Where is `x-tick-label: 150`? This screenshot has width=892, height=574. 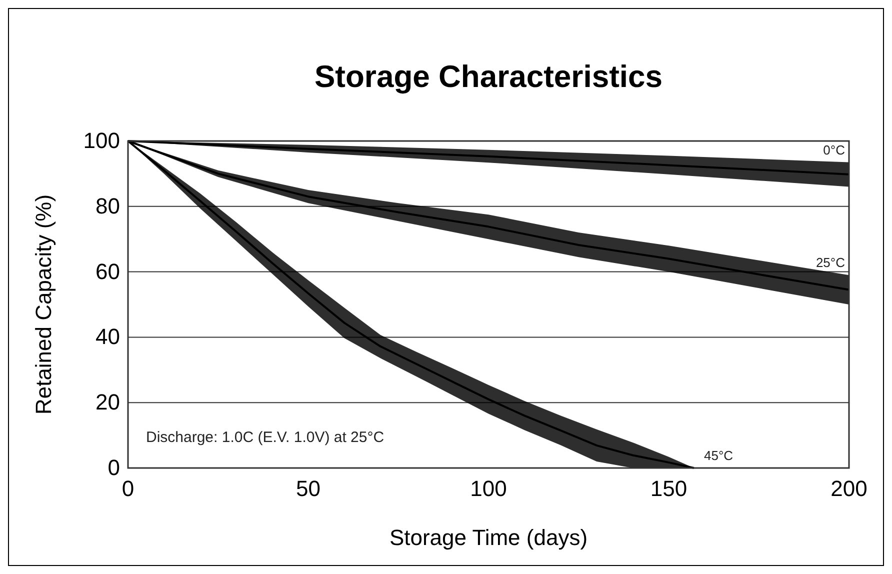
x-tick-label: 150 is located at coordinates (669, 488).